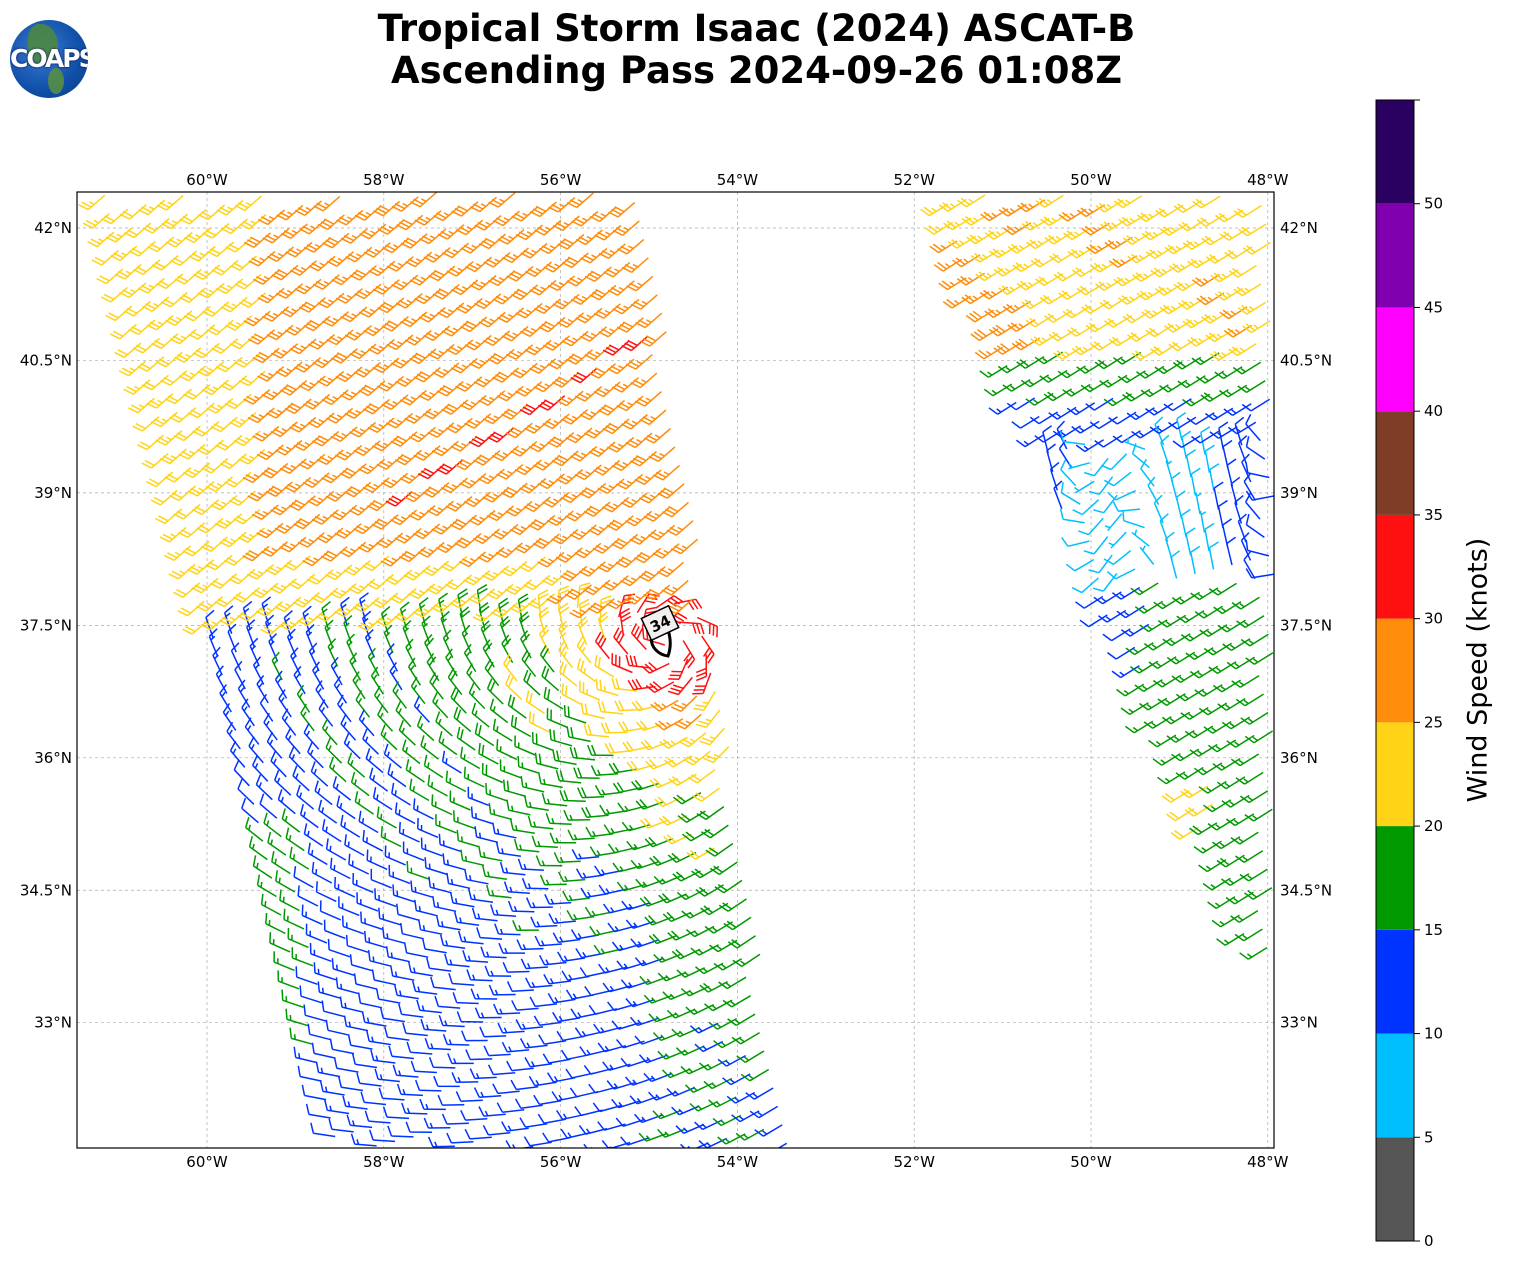 This screenshot has width=1513, height=1264. I want to click on lat-label-left: 34.5°N, so click(46, 890).